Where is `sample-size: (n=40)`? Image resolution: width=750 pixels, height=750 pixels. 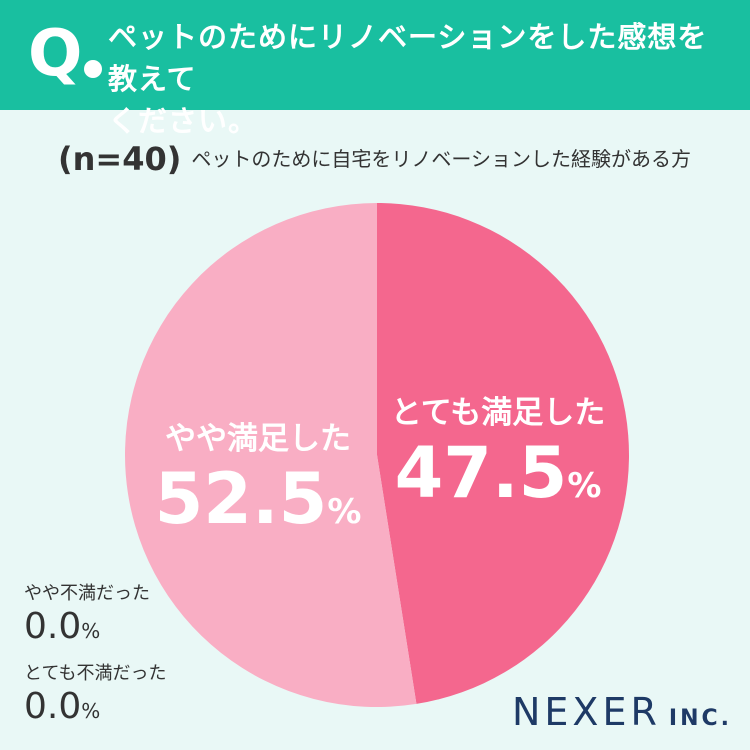
sample-size: (n=40) is located at coordinates (120, 159).